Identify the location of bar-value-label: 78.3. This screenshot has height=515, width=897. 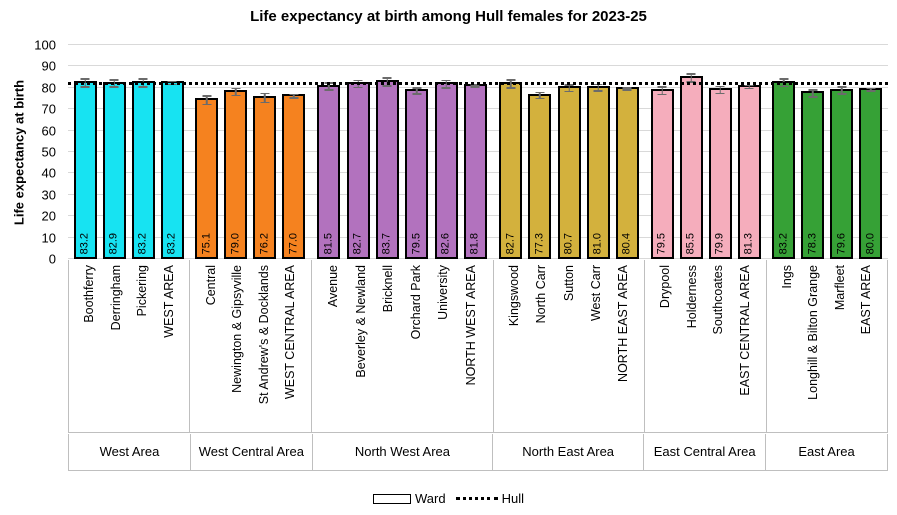
(812, 243).